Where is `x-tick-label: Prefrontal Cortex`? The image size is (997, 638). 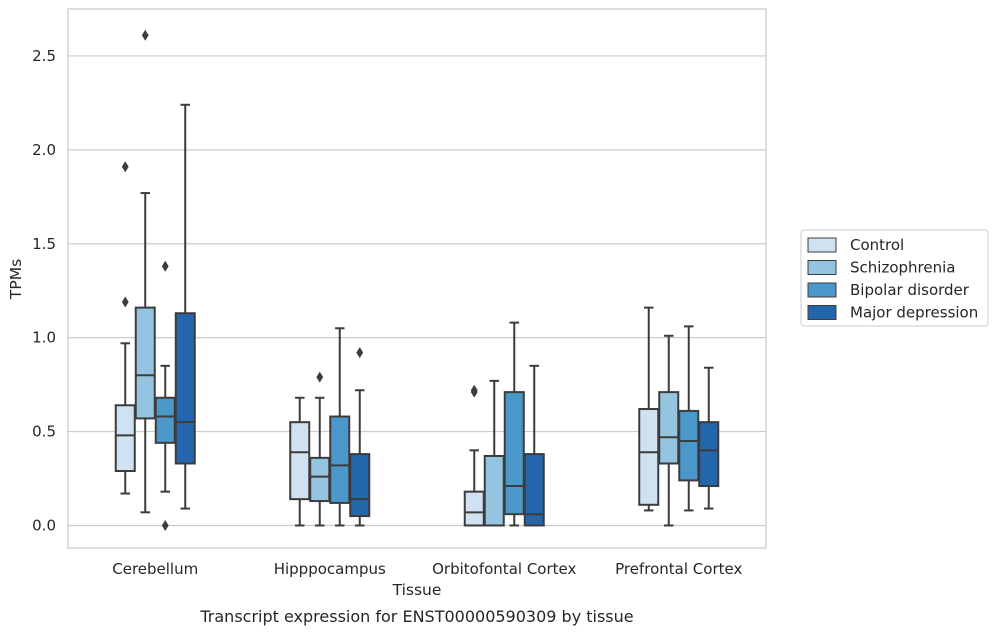
x-tick-label: Prefrontal Cortex is located at coordinates (678, 569).